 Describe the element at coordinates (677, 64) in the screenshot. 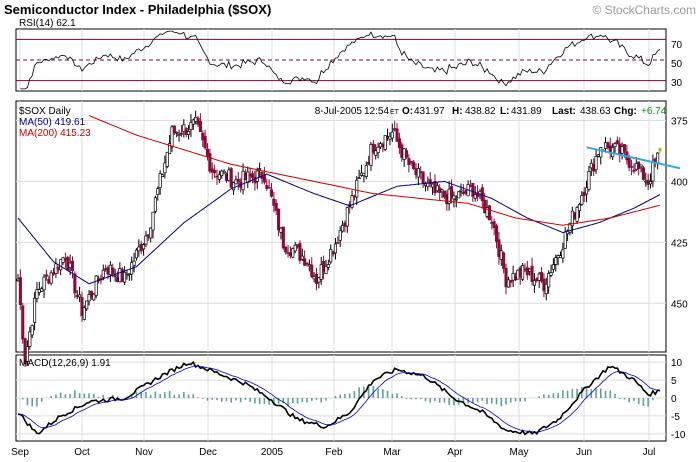

I see `rsi-tick-50: 50` at that location.